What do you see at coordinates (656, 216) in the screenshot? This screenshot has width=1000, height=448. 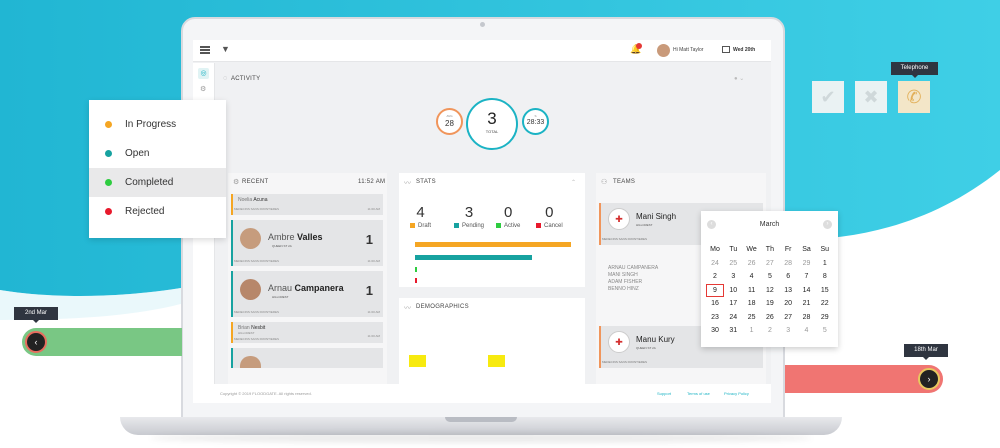 I see `team-name: Mani Singh` at bounding box center [656, 216].